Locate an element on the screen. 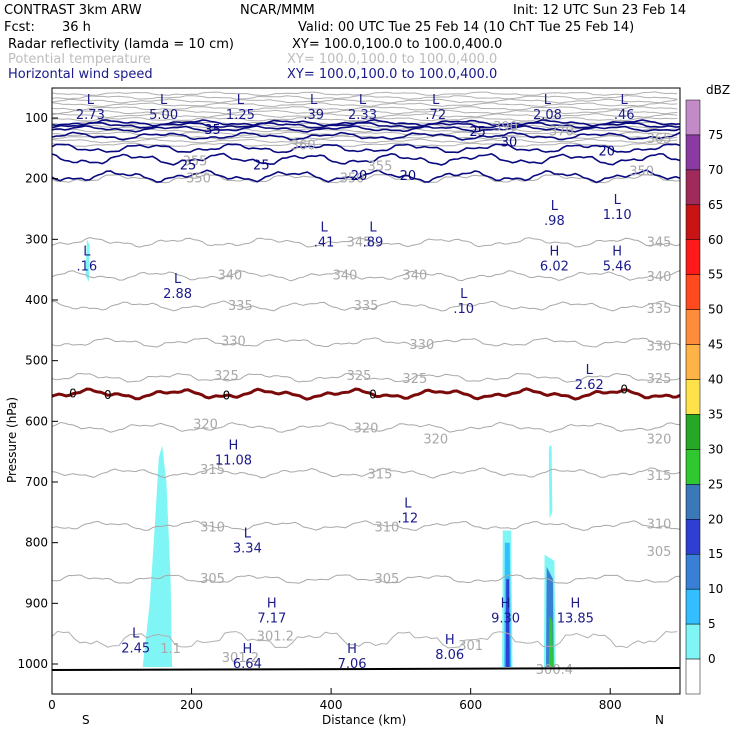 Image resolution: width=740 pixels, height=740 pixels. theta-label: 390 is located at coordinates (505, 127).